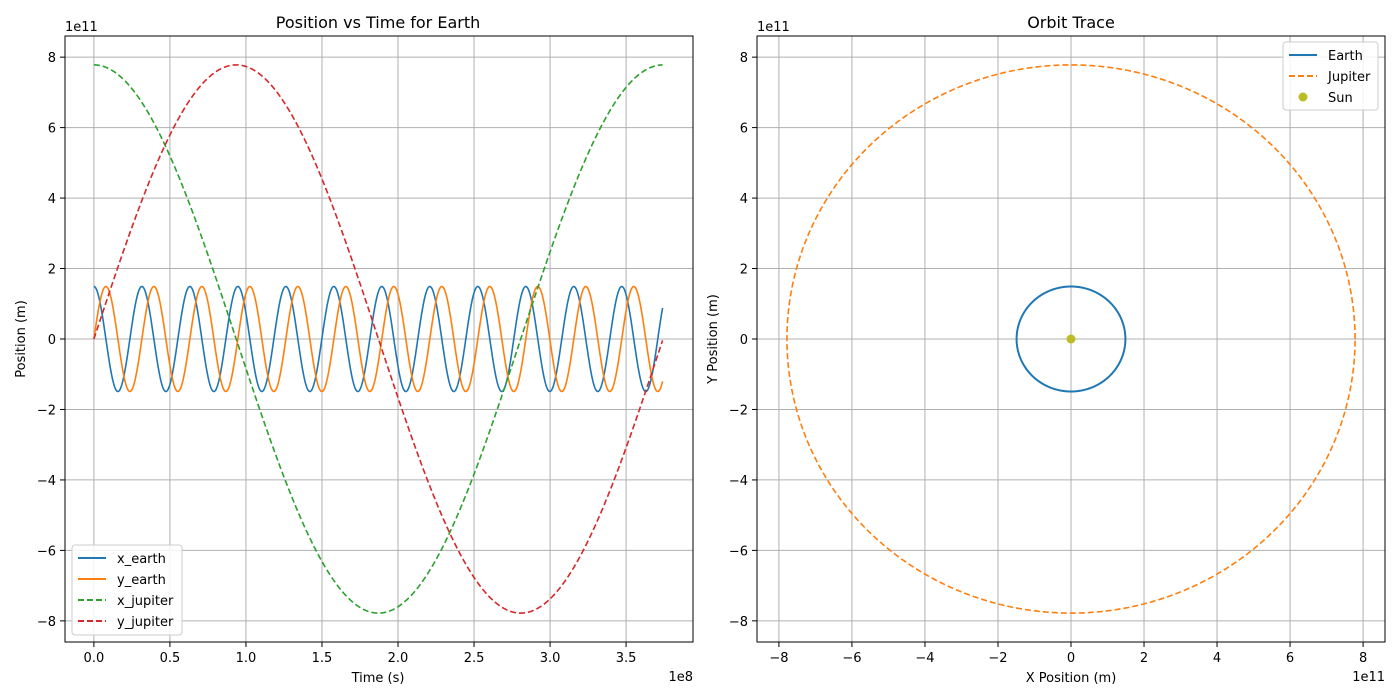  I want to click on chart-right-x-tick-label: 8, so click(1363, 658).